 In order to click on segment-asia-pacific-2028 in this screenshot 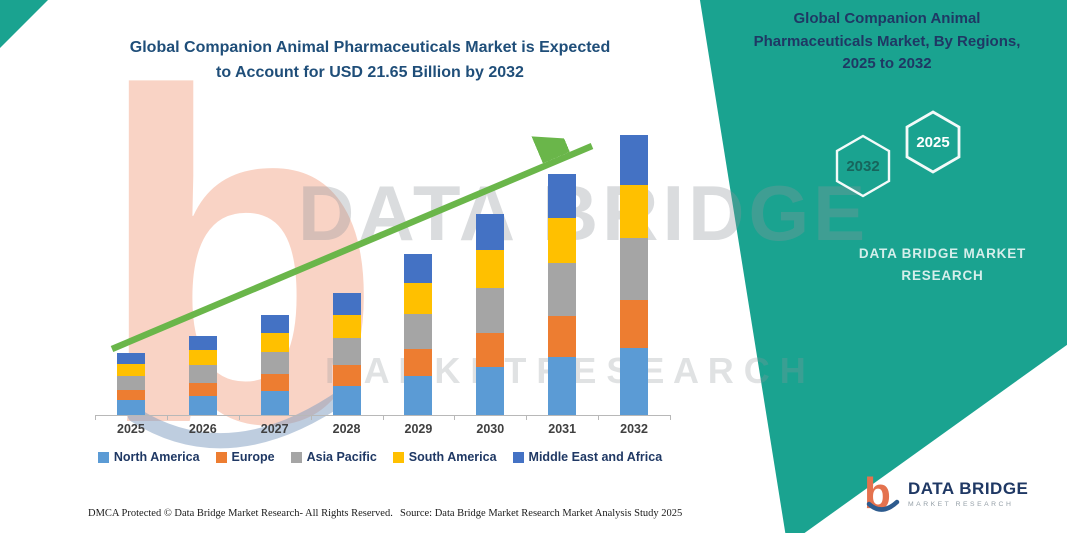, I will do `click(346, 352)`.